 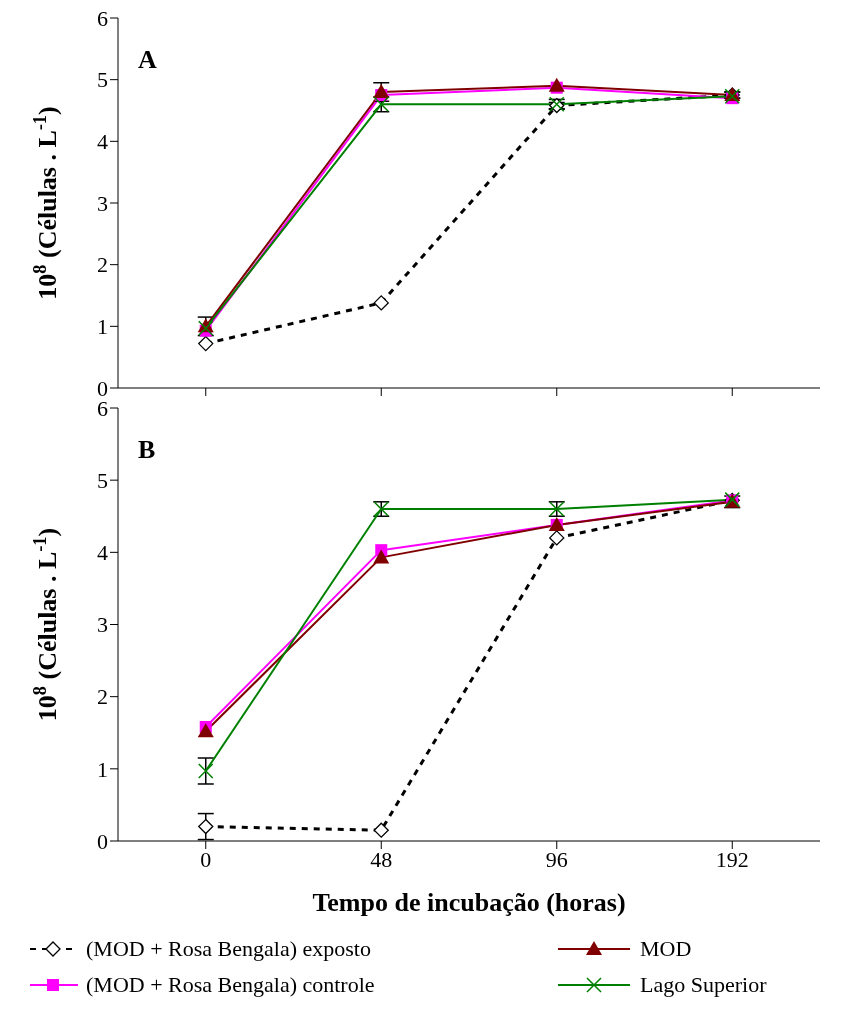 What do you see at coordinates (228, 949) in the screenshot?
I see `legend-label: (MOD + Rosa Bengala) exposto` at bounding box center [228, 949].